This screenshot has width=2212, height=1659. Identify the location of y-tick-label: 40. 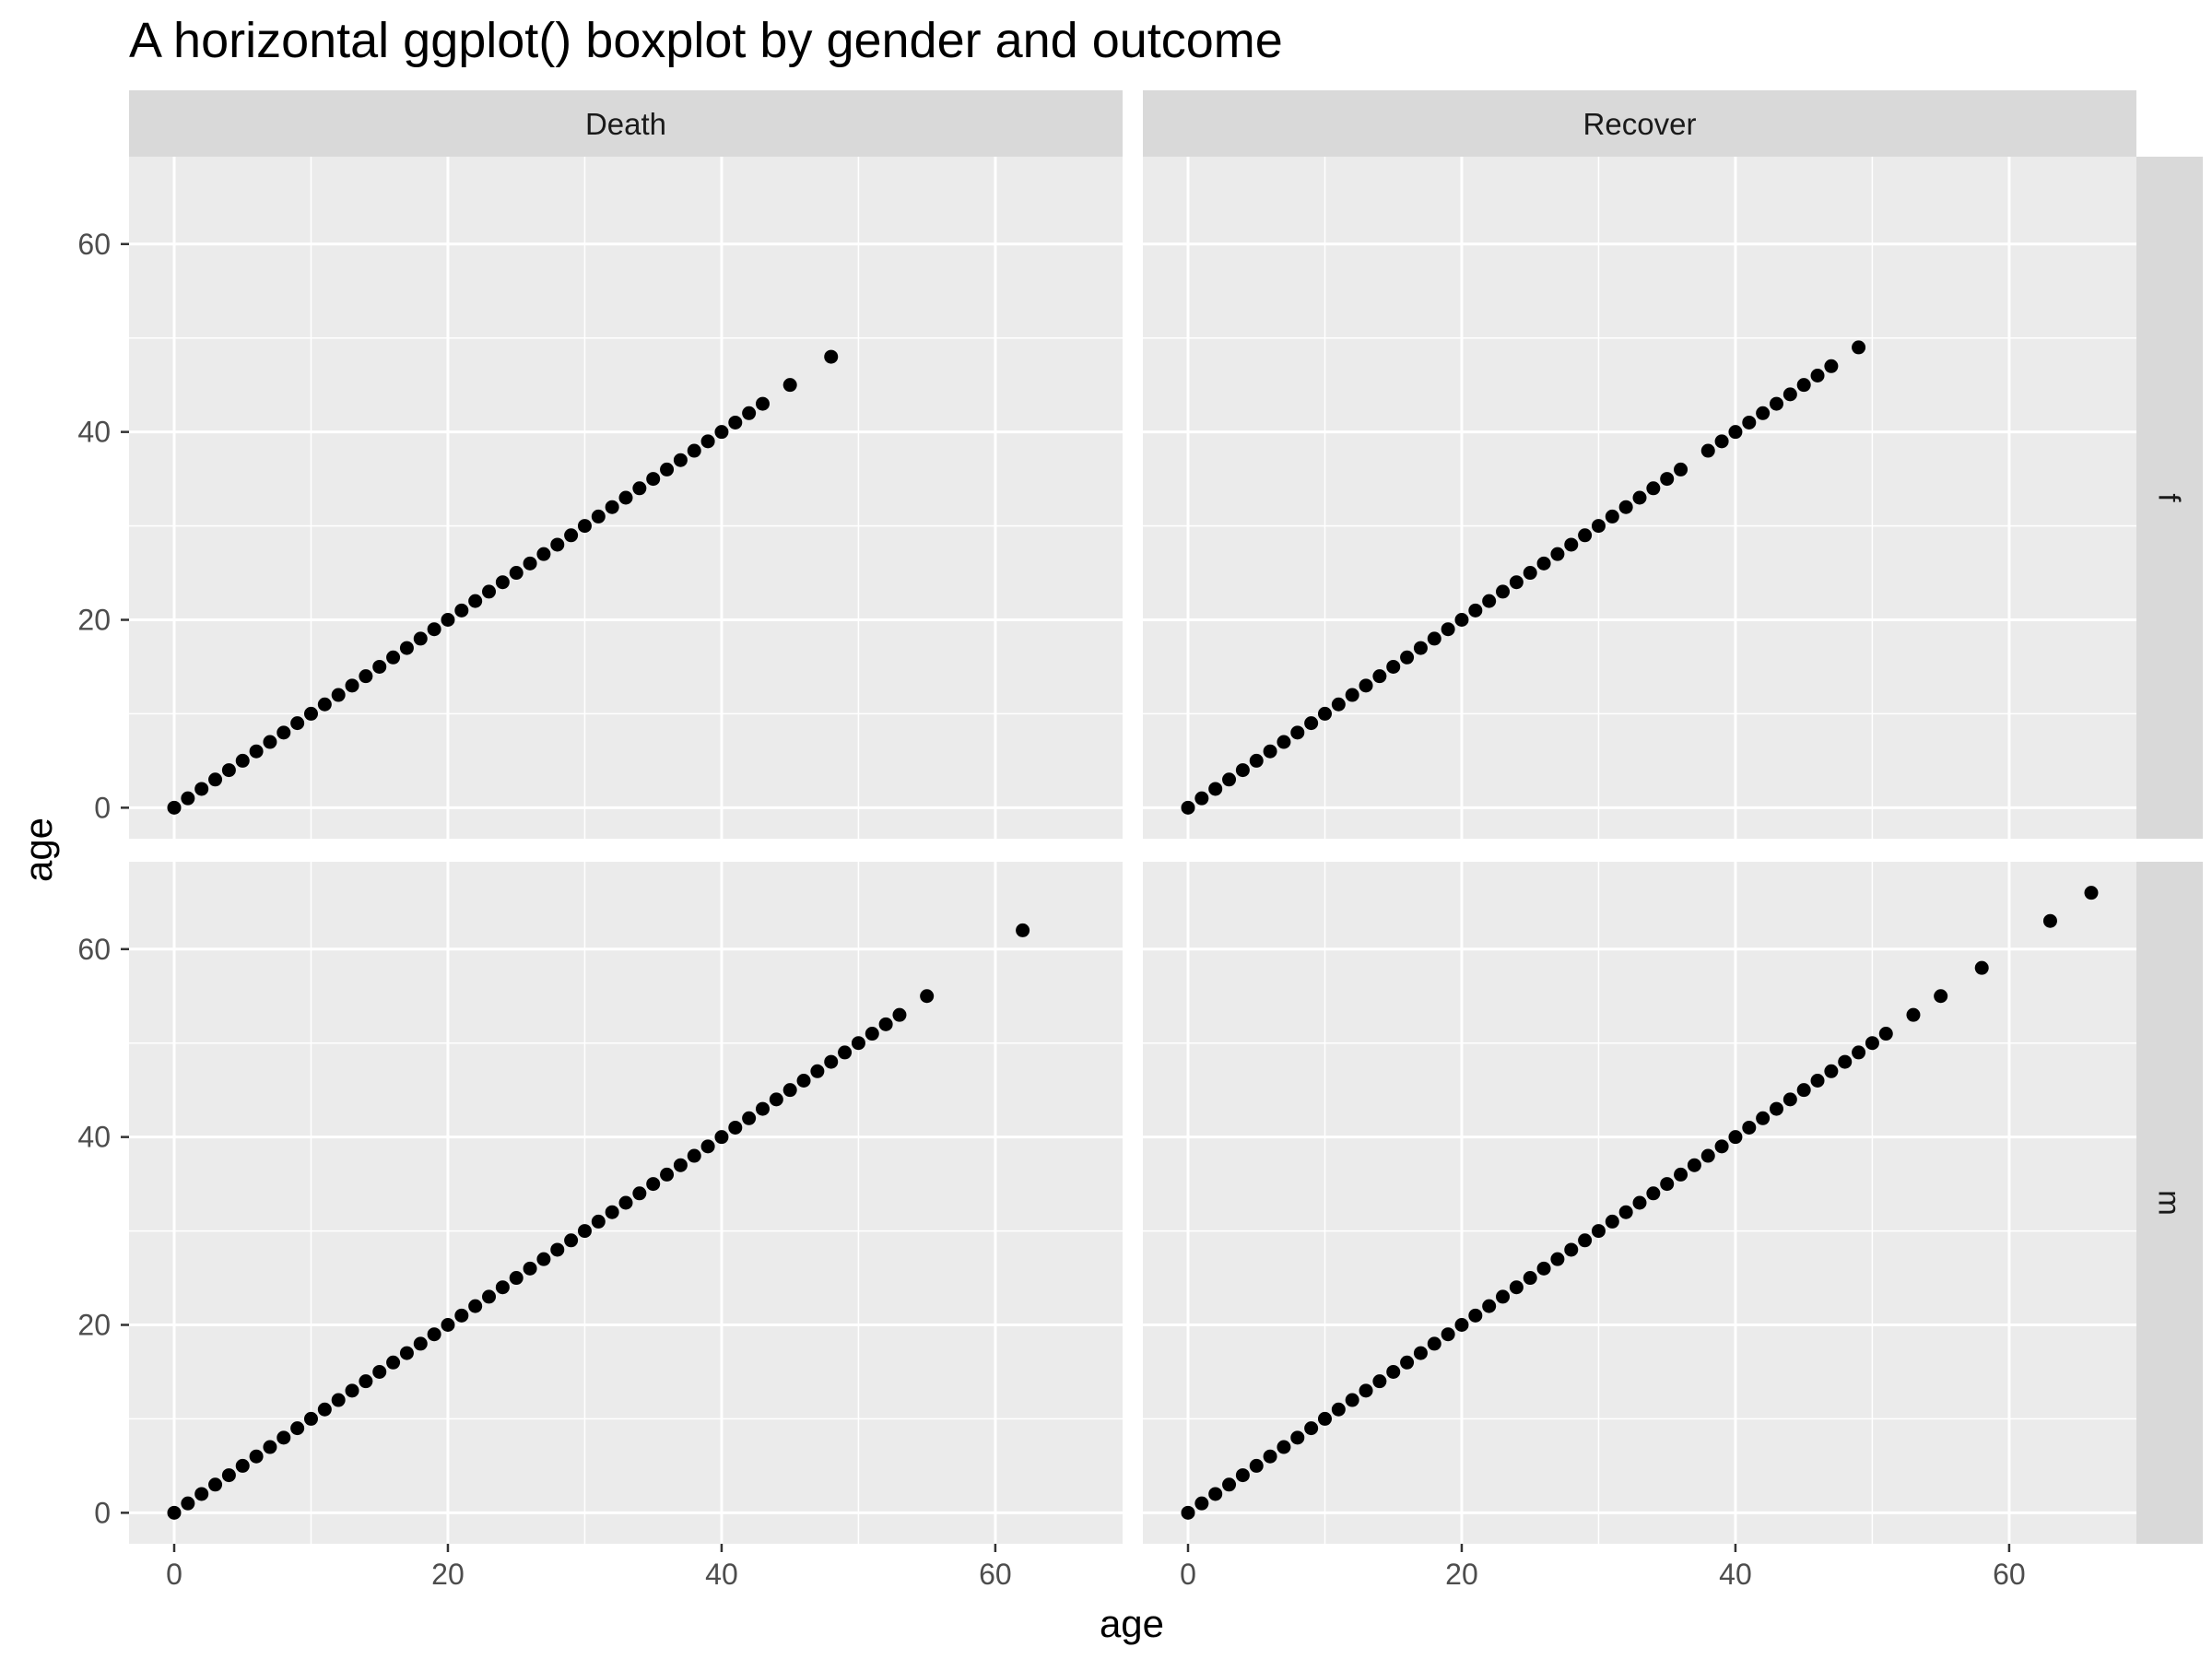
(94, 1137).